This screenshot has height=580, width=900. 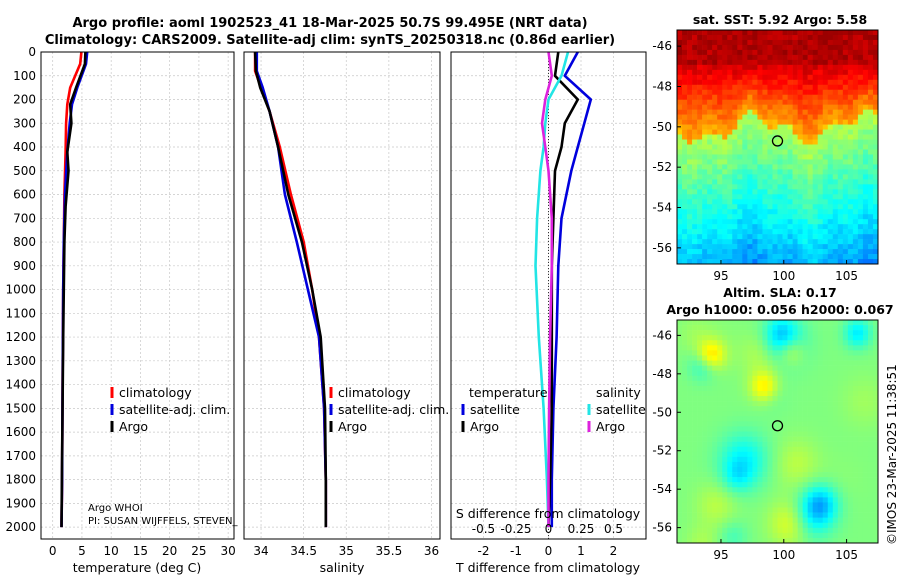 What do you see at coordinates (720, 555) in the screenshot?
I see `sla-map-lon-label-0: 95` at bounding box center [720, 555].